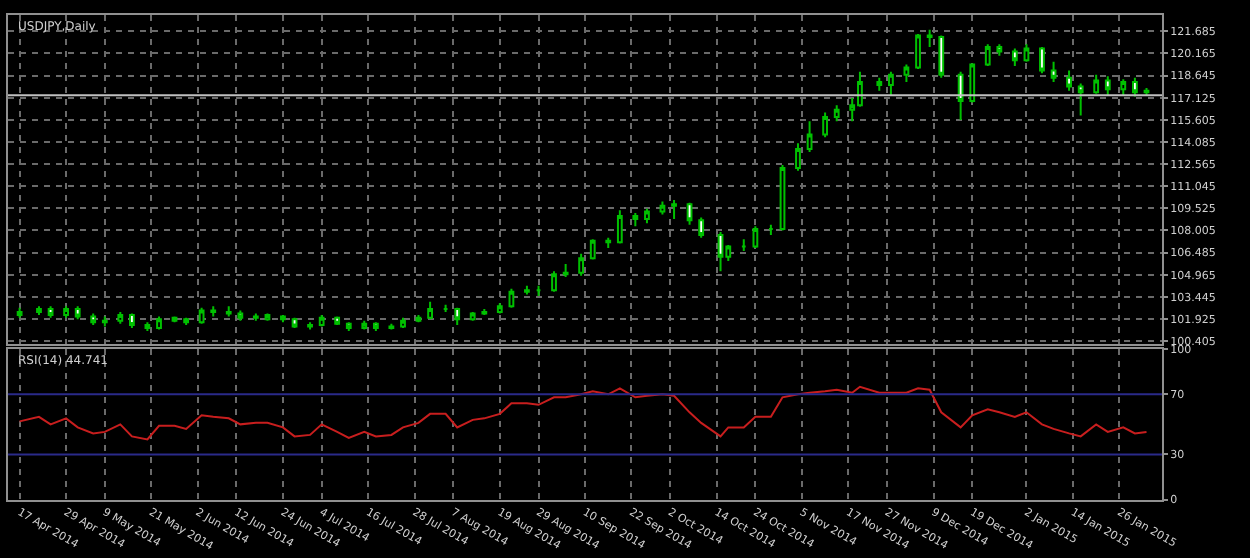 Image resolution: width=1250 pixels, height=558 pixels. Describe the element at coordinates (583, 413) in the screenshot. I see `line-series` at that location.